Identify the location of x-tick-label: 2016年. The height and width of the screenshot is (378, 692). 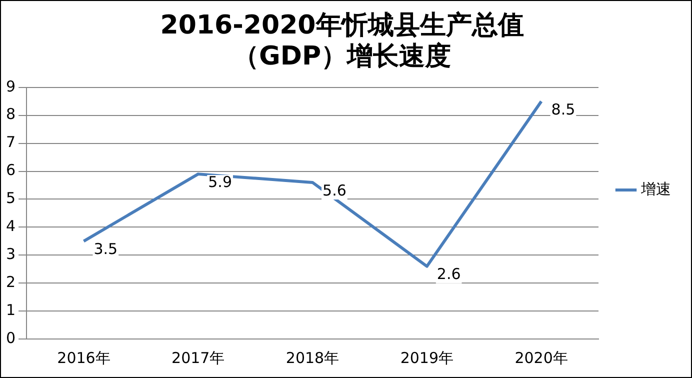
(83, 357).